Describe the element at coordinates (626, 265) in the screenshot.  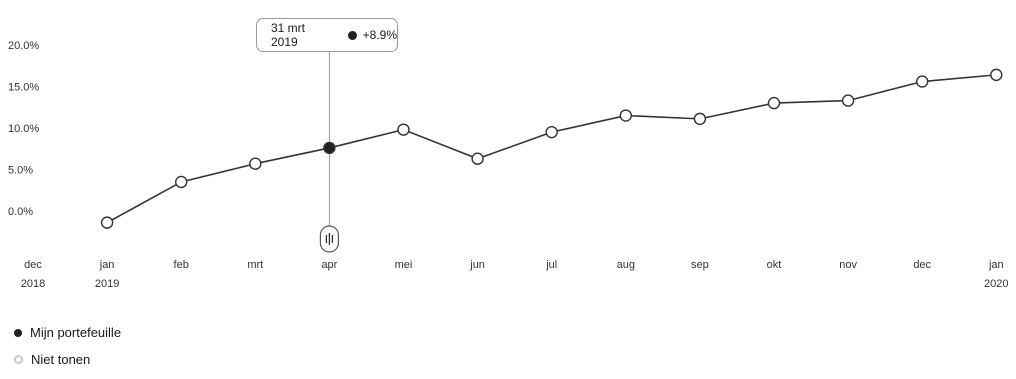
I see `x-tick-label: aug` at that location.